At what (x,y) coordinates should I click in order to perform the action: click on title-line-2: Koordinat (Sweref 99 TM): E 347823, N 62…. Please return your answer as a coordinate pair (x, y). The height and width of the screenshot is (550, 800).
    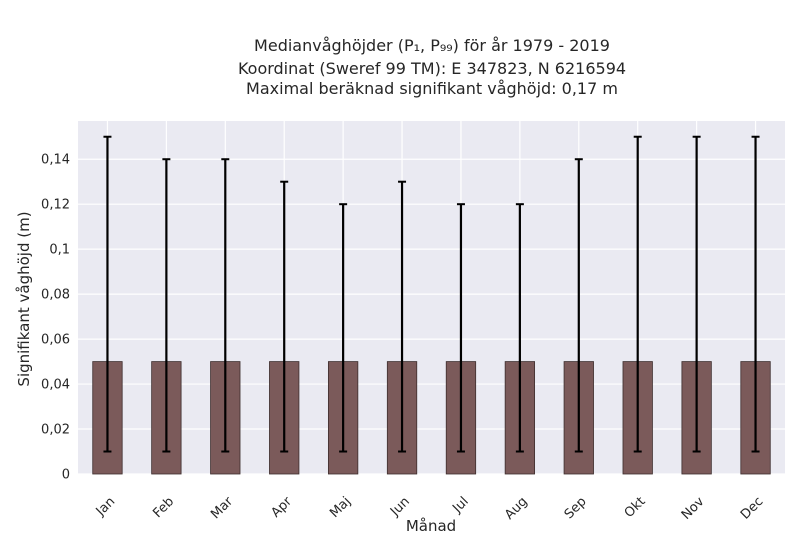
    Looking at the image, I should click on (432, 68).